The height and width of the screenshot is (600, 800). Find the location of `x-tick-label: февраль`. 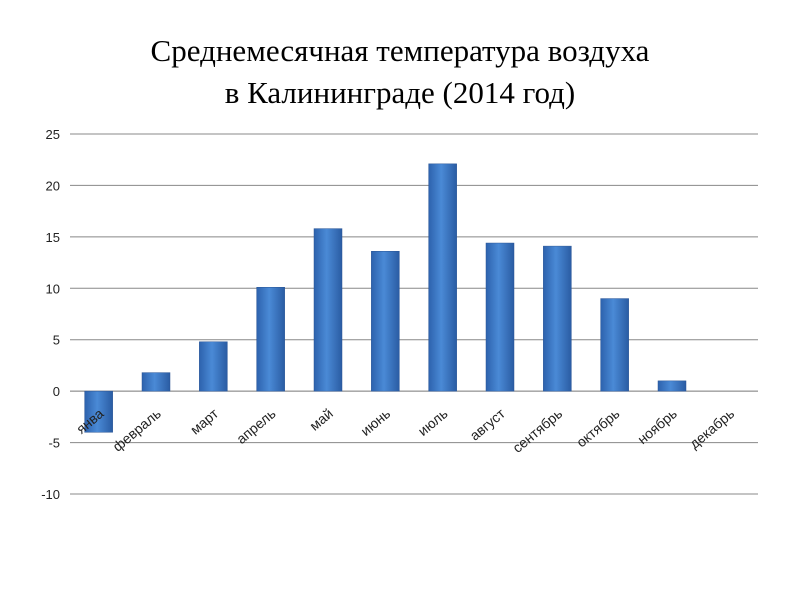

x-tick-label: февраль is located at coordinates (136, 429).